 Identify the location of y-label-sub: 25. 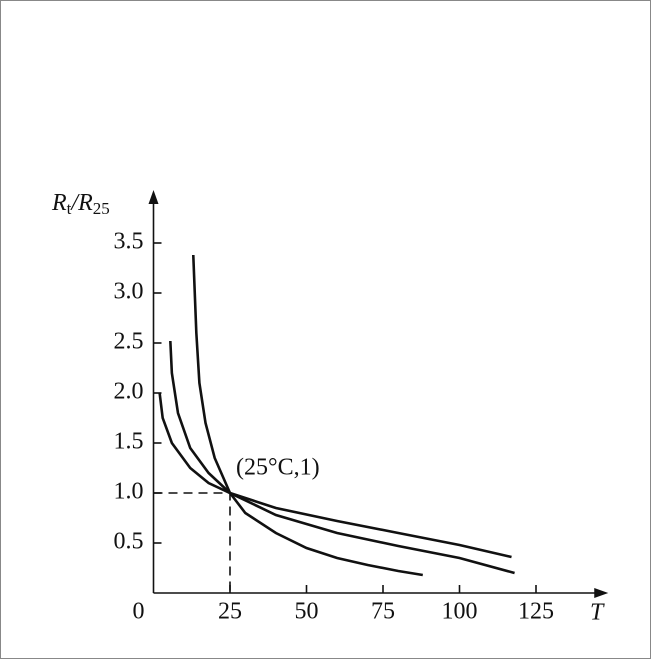
(101, 208).